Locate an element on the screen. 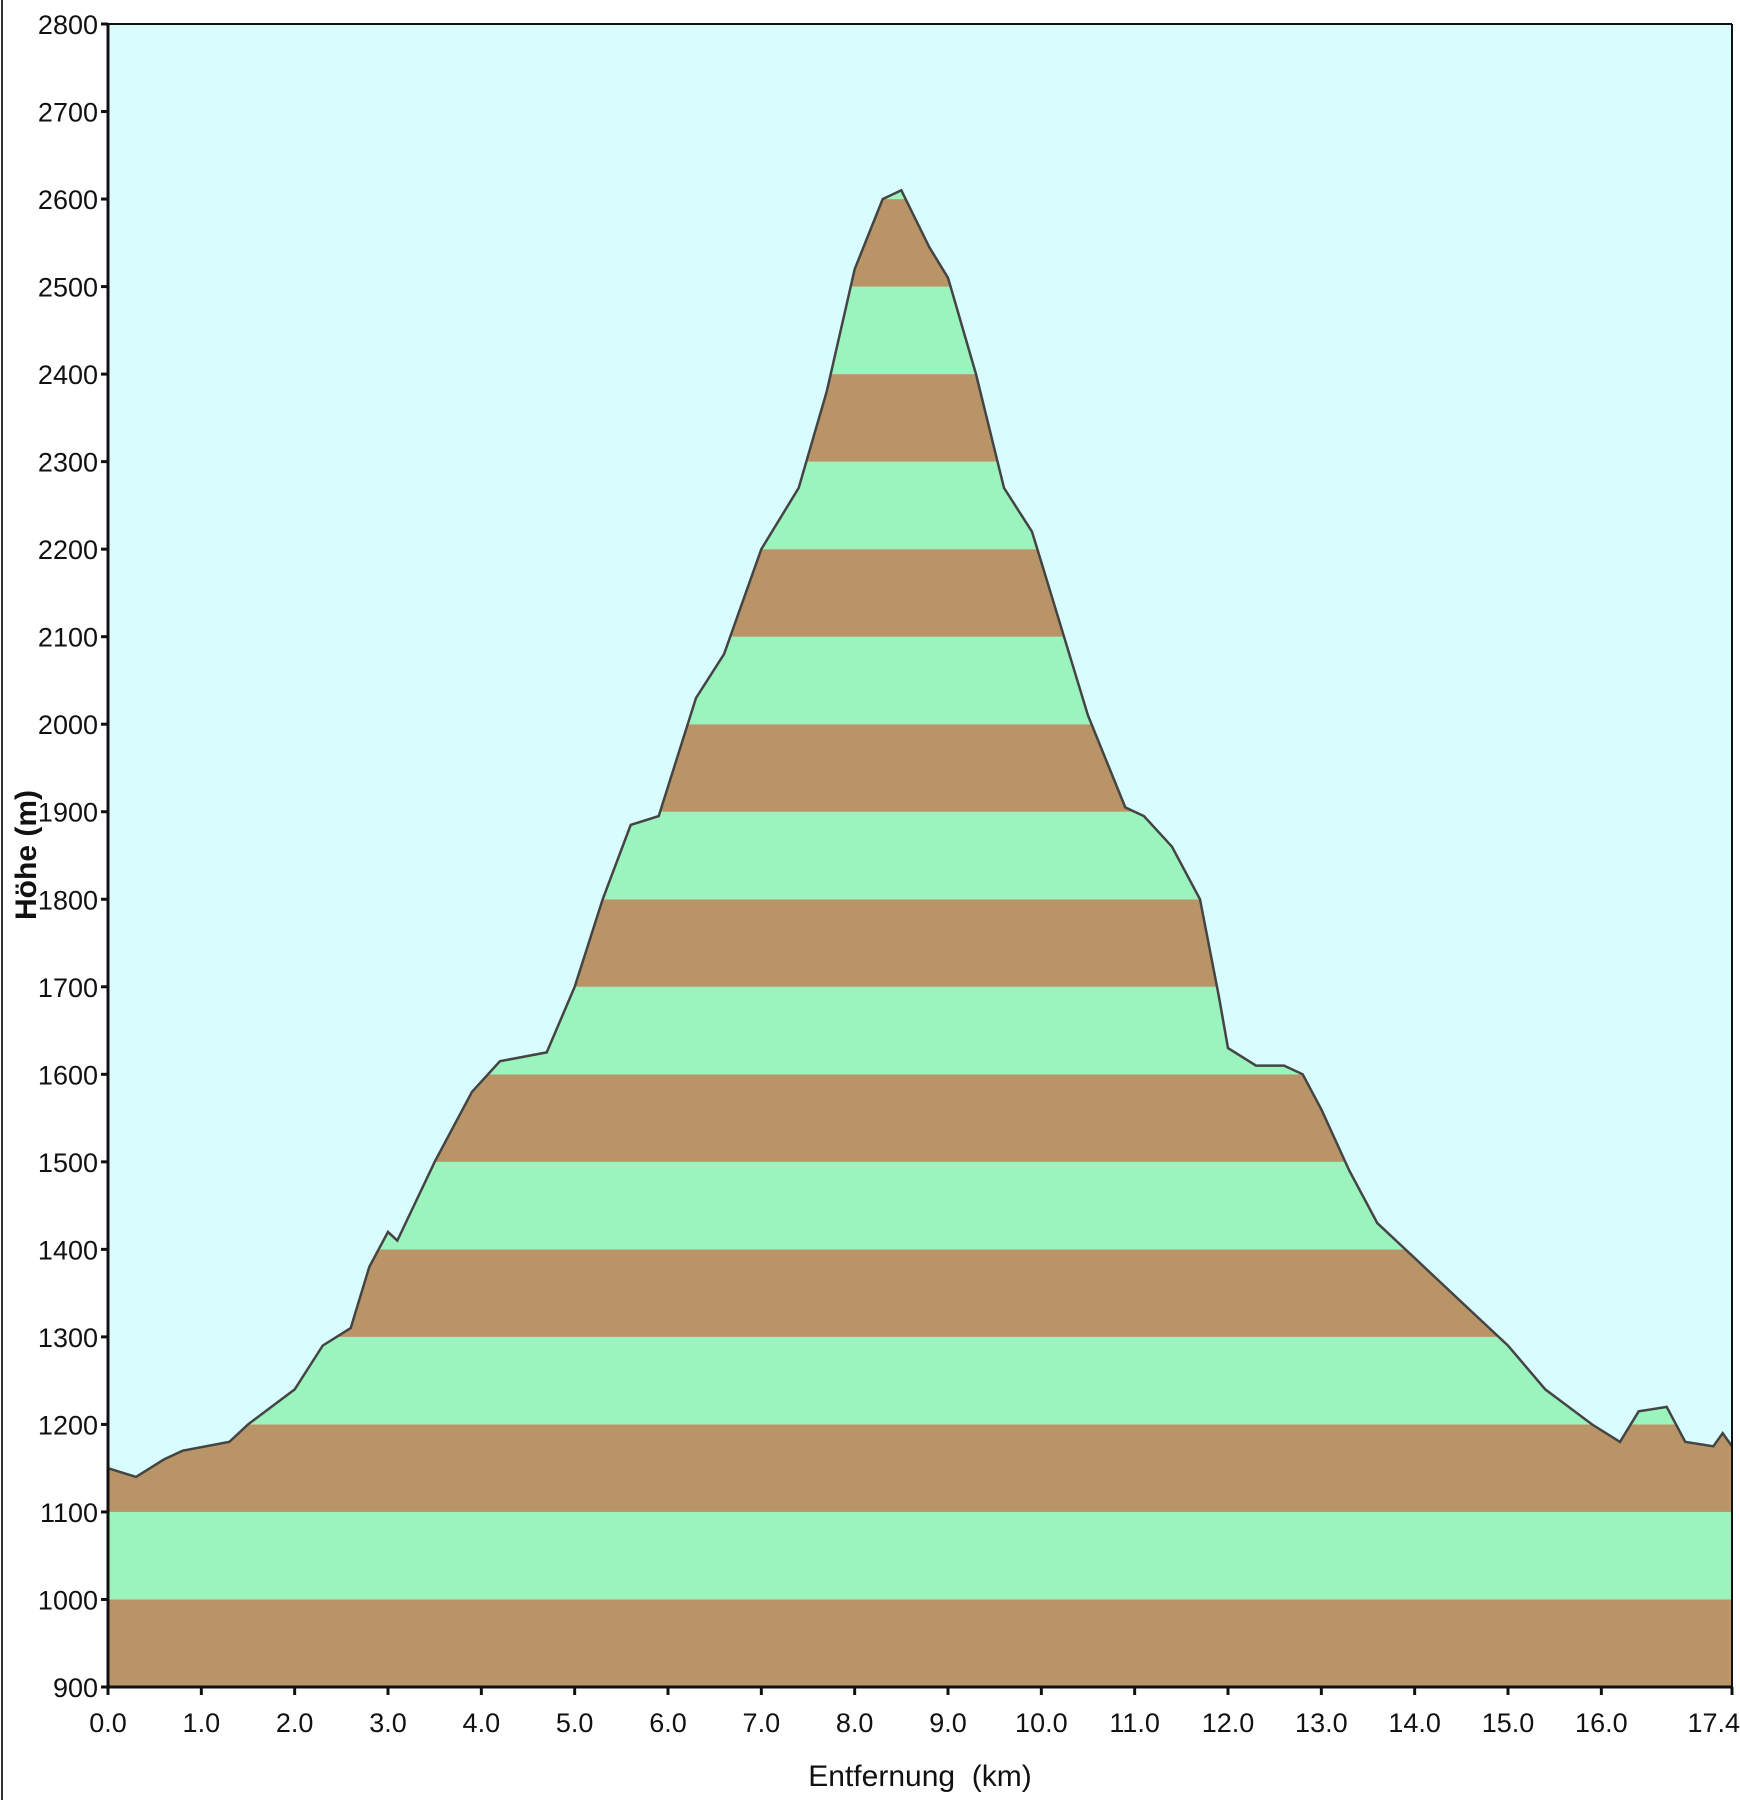 This screenshot has width=1740, height=1800. x-tick-label: 14.0 is located at coordinates (1414, 1723).